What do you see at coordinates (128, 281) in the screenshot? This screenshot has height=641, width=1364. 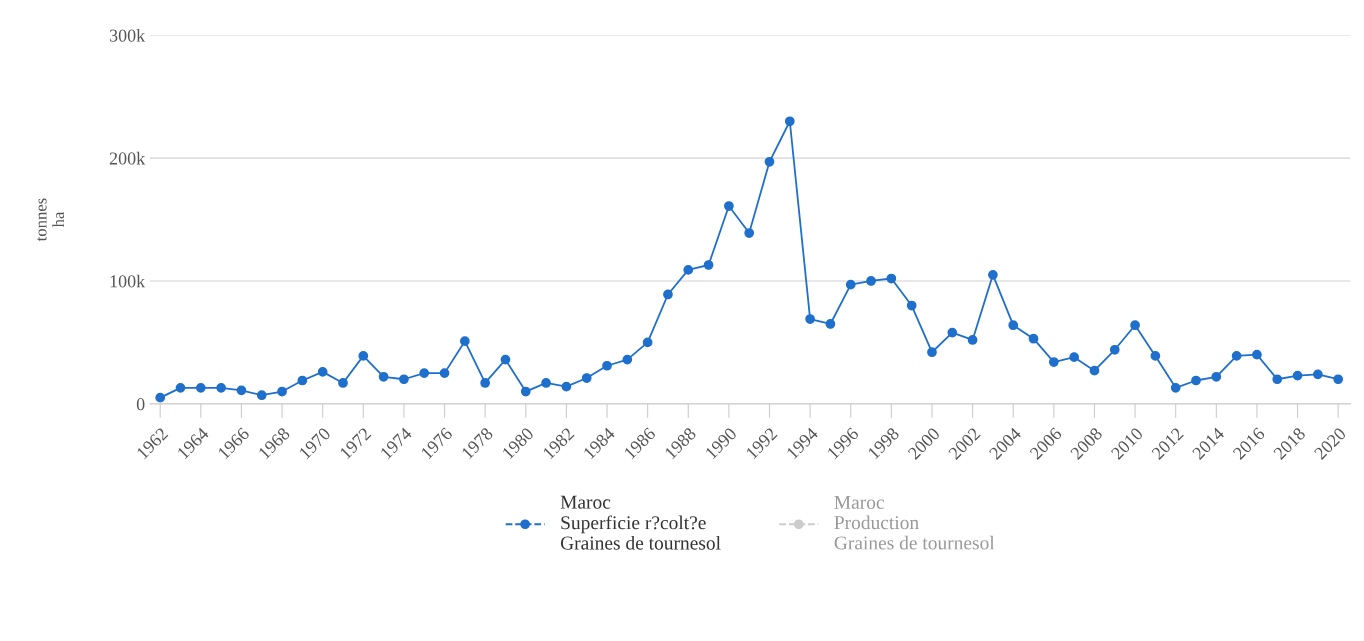 I see `y-tick-label: 100k` at bounding box center [128, 281].